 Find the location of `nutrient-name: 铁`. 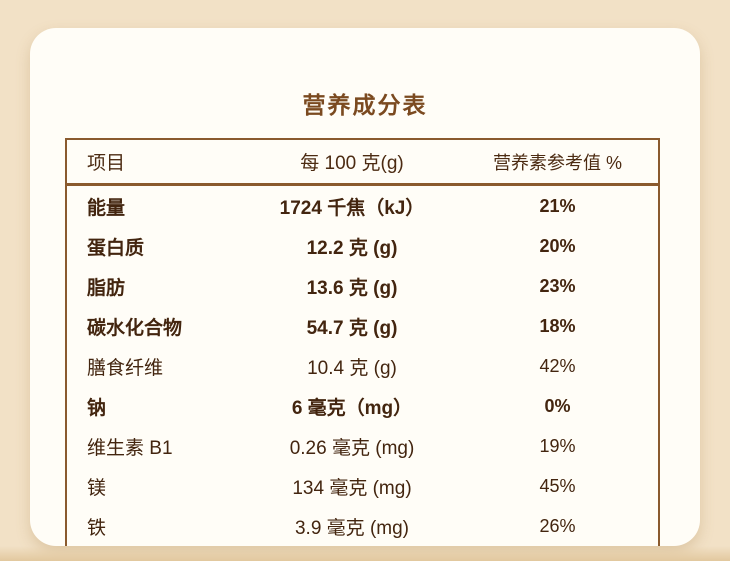

nutrient-name: 铁 is located at coordinates (97, 528).